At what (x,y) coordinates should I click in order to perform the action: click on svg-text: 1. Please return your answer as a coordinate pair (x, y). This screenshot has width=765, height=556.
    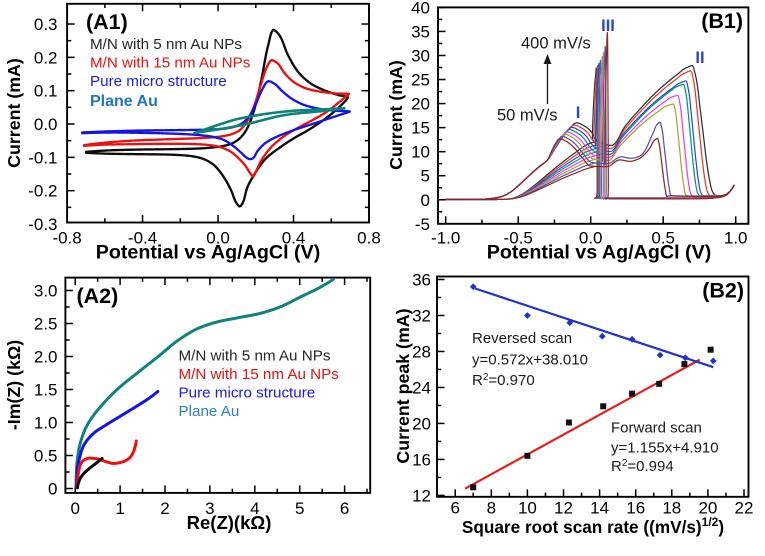
    Looking at the image, I should click on (119, 508).